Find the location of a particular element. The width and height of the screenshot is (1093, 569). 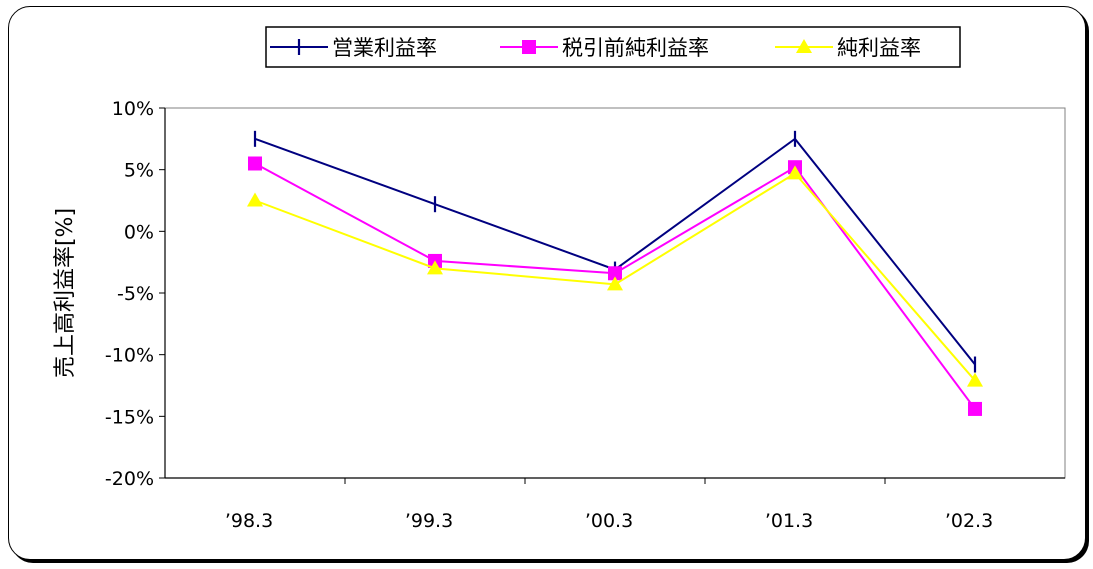

y-tick-label: -15% is located at coordinates (129, 417).